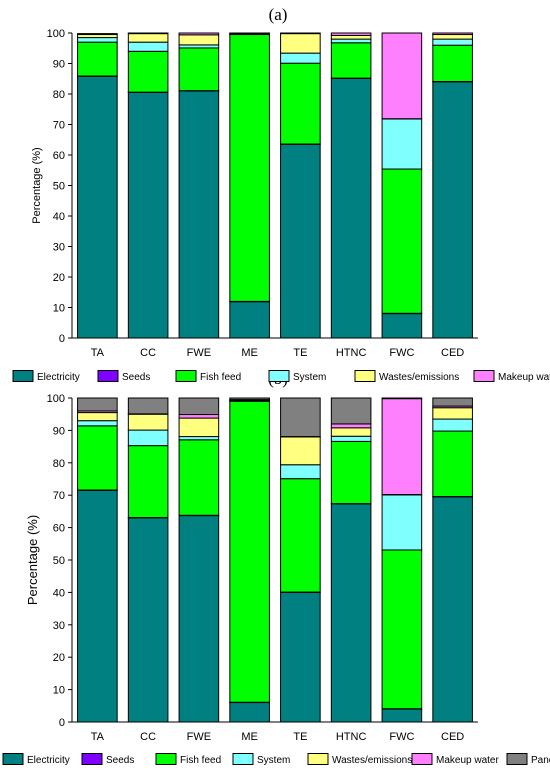  What do you see at coordinates (148, 737) in the screenshot?
I see `x-tick-label-b-cc: CC` at bounding box center [148, 737].